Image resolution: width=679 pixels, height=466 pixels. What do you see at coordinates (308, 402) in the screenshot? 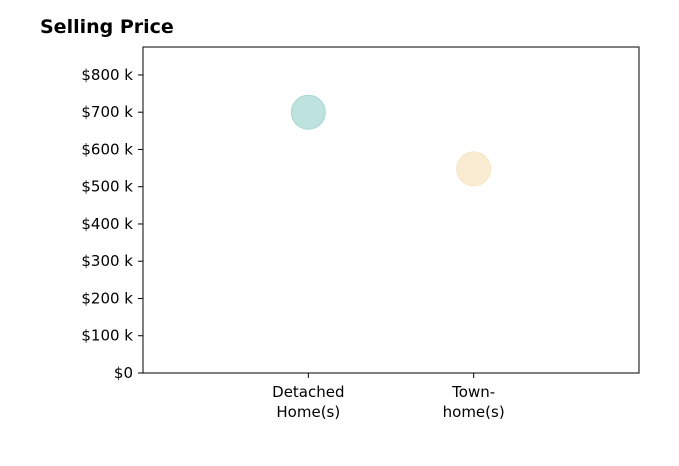
I see `x-tick-label: Detached Home(s)` at bounding box center [308, 402].